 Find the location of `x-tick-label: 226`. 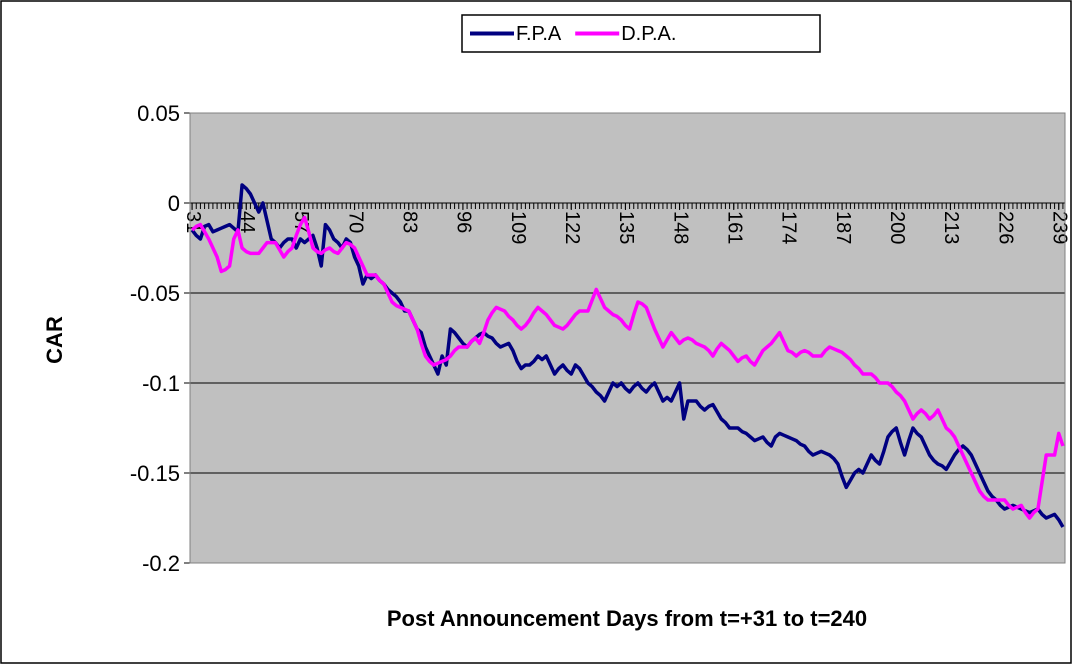

x-tick-label: 226 is located at coordinates (1005, 227).